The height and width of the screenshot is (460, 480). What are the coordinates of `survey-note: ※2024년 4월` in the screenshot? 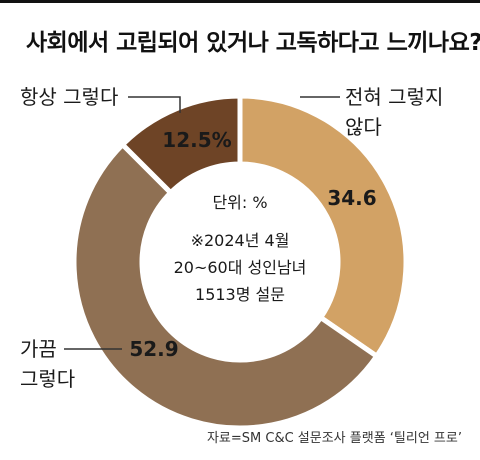 It's located at (240, 240).